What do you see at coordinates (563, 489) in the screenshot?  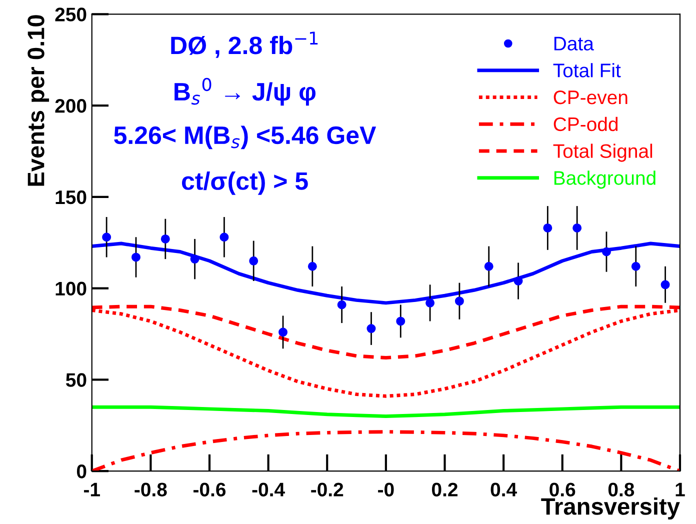 I see `x-tick-label: 0.6` at bounding box center [563, 489].